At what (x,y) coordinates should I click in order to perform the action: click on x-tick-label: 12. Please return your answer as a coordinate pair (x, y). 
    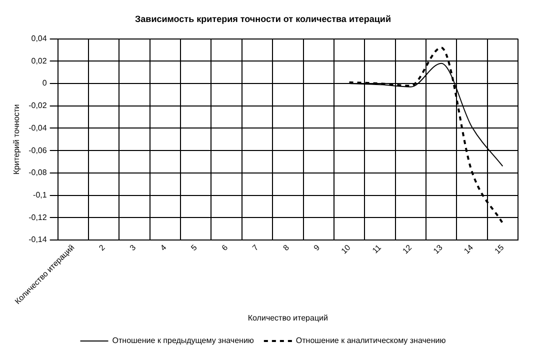
    Looking at the image, I should click on (407, 249).